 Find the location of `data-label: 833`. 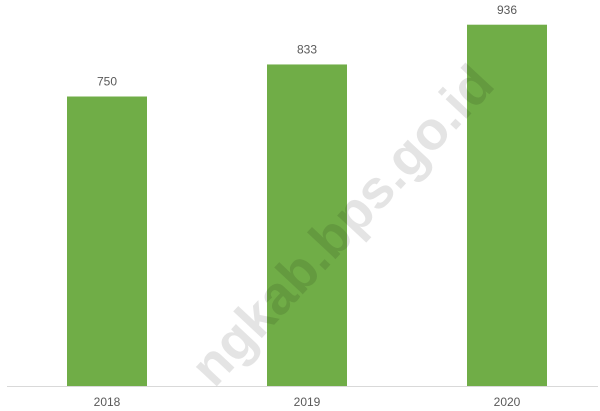

data-label: 833 is located at coordinates (307, 50).